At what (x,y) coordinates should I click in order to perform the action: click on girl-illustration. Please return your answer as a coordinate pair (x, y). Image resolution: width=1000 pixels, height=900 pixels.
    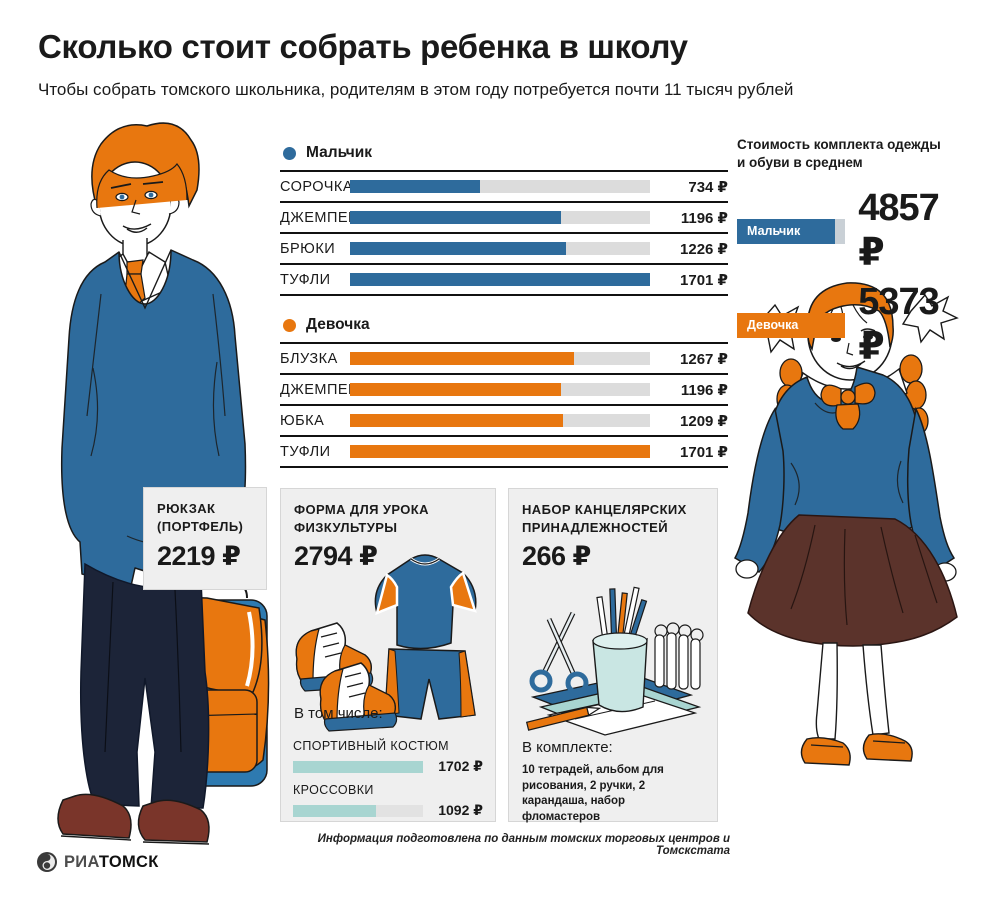
    Looking at the image, I should click on (846, 524).